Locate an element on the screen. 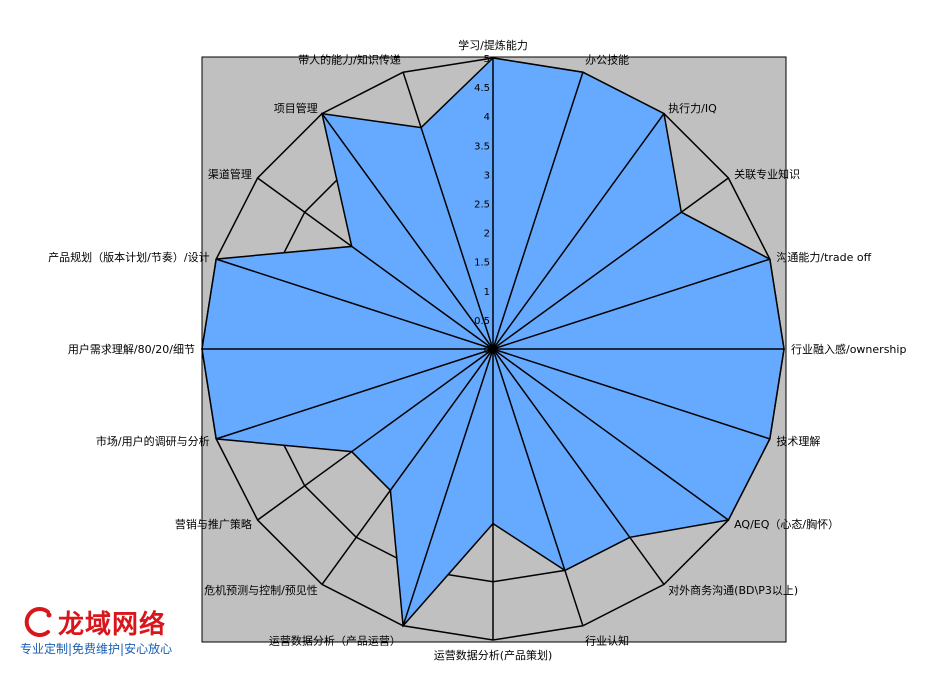  tick-label-6: 3 is located at coordinates (487, 175).